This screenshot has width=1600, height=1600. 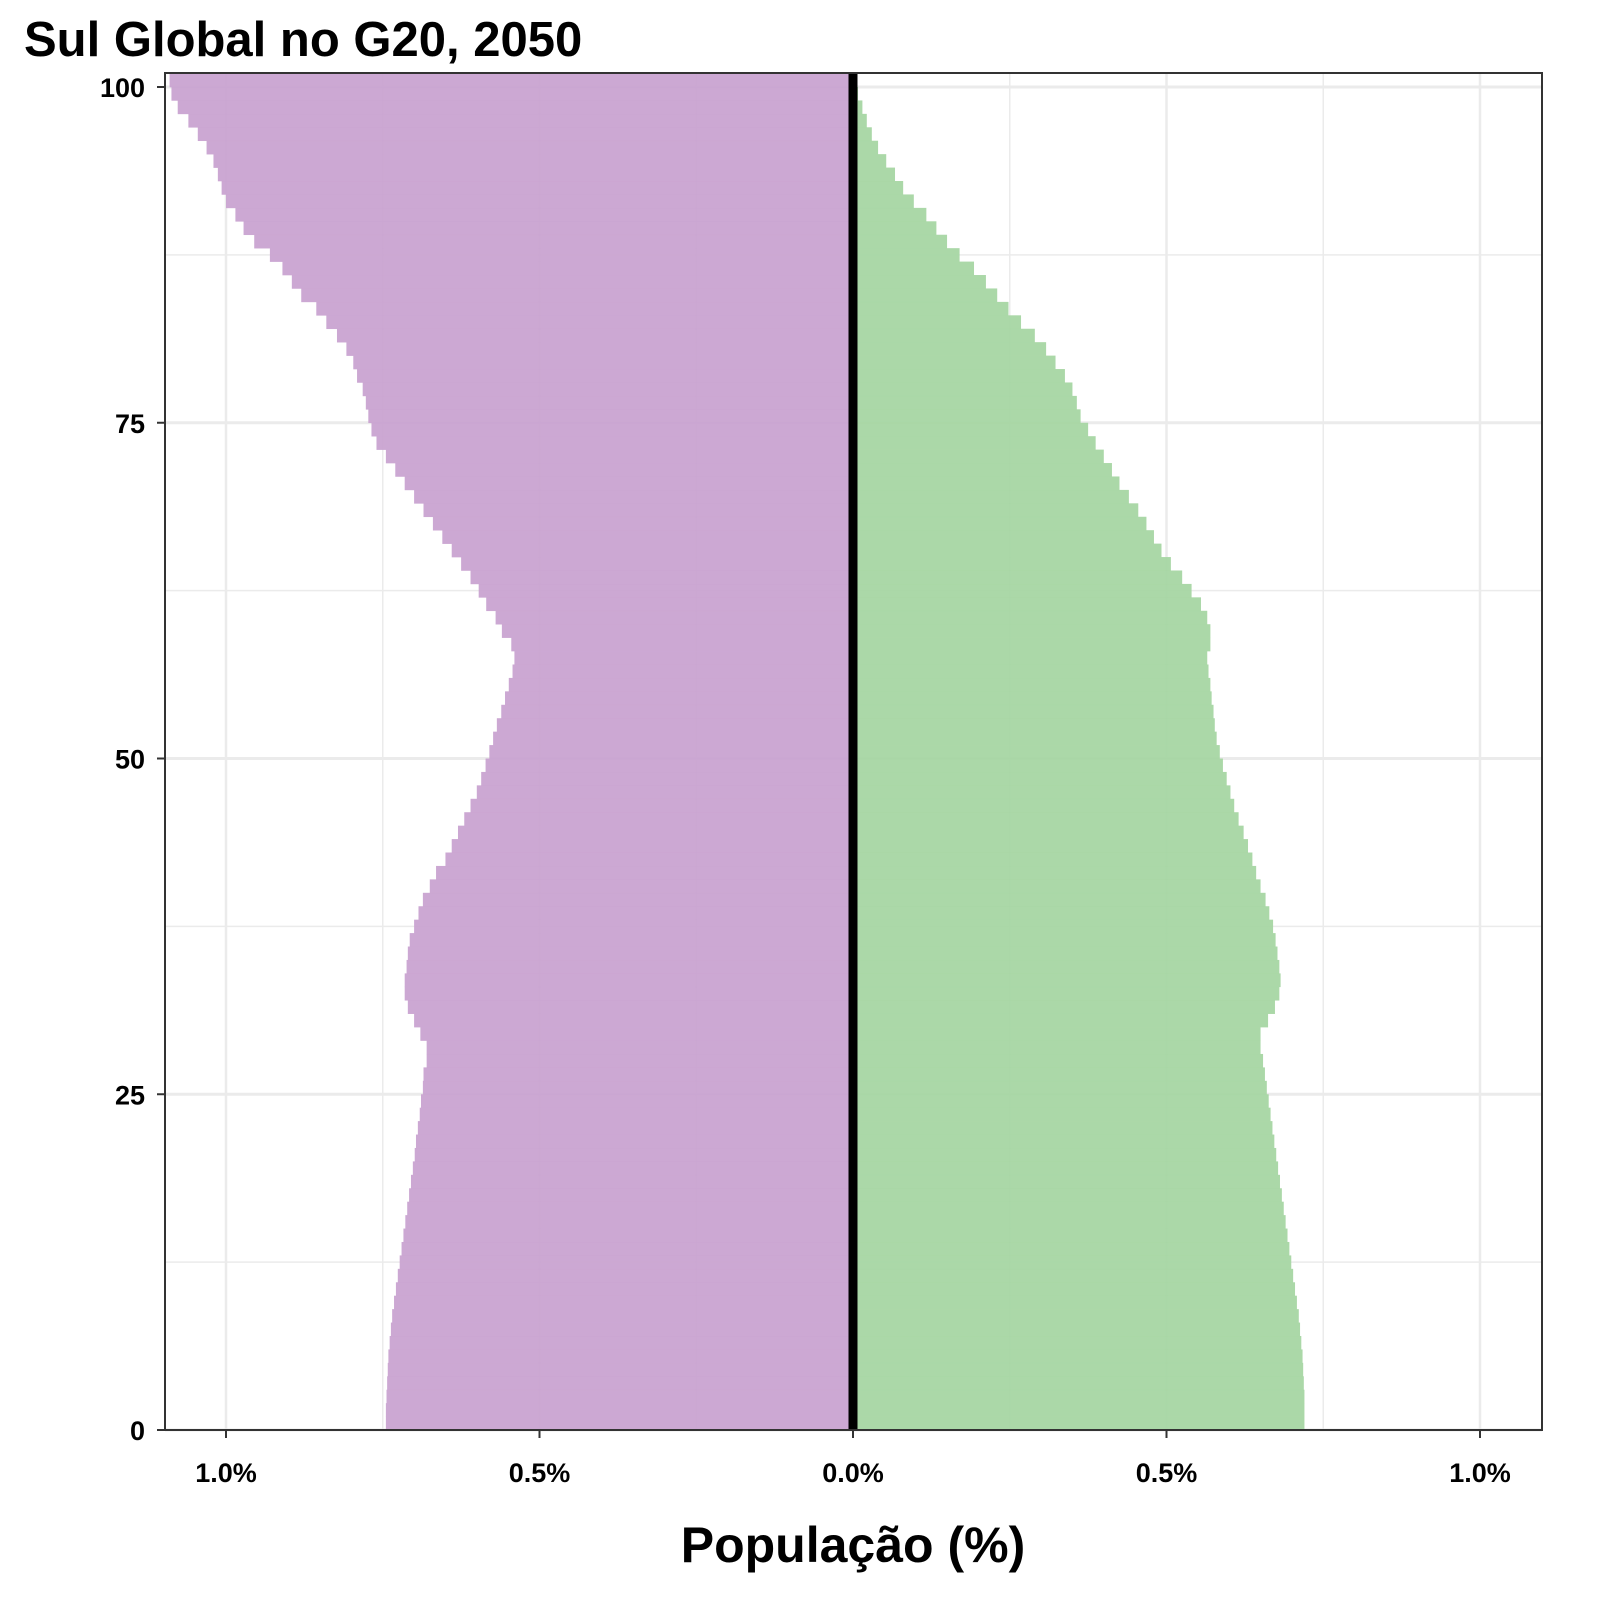 What do you see at coordinates (1167, 1473) in the screenshot?
I see `x-tick-label: 0.5%` at bounding box center [1167, 1473].